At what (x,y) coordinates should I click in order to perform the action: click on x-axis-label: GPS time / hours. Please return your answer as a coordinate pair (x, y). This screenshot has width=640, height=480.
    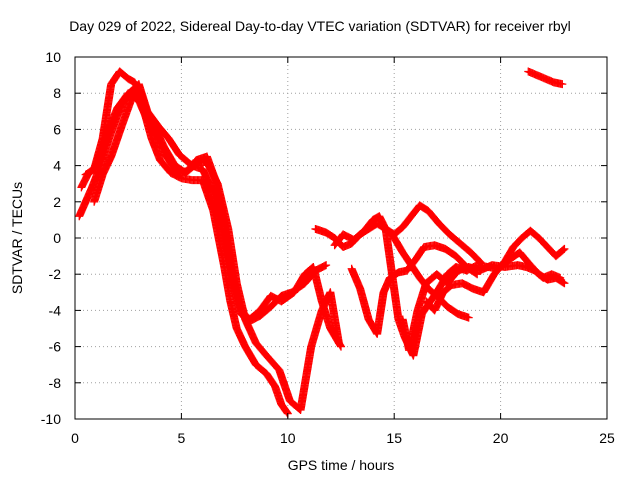
    Looking at the image, I should click on (341, 465).